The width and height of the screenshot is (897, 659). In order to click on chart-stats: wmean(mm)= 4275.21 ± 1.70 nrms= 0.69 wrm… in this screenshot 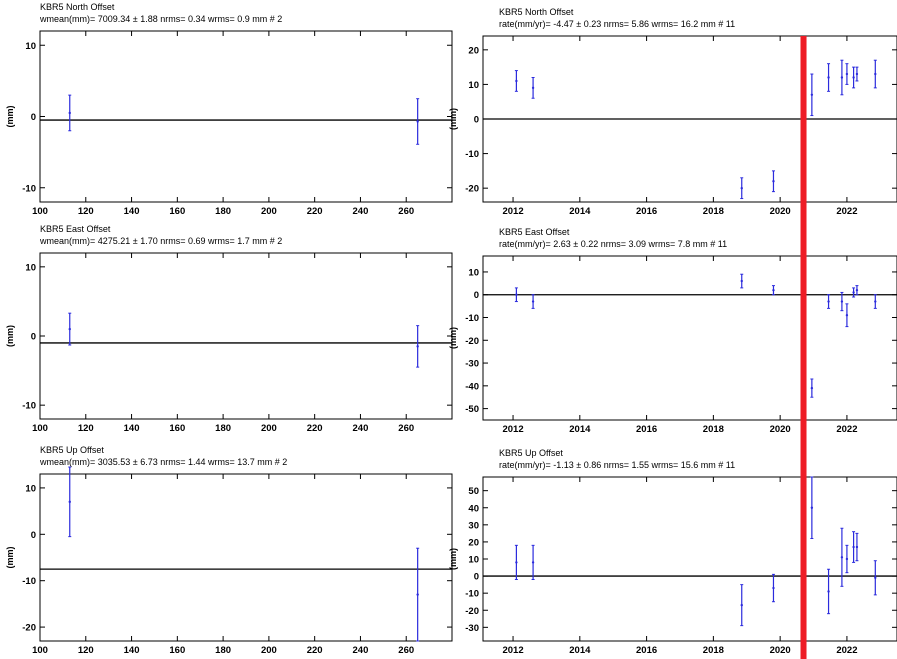, I will do `click(160, 241)`.